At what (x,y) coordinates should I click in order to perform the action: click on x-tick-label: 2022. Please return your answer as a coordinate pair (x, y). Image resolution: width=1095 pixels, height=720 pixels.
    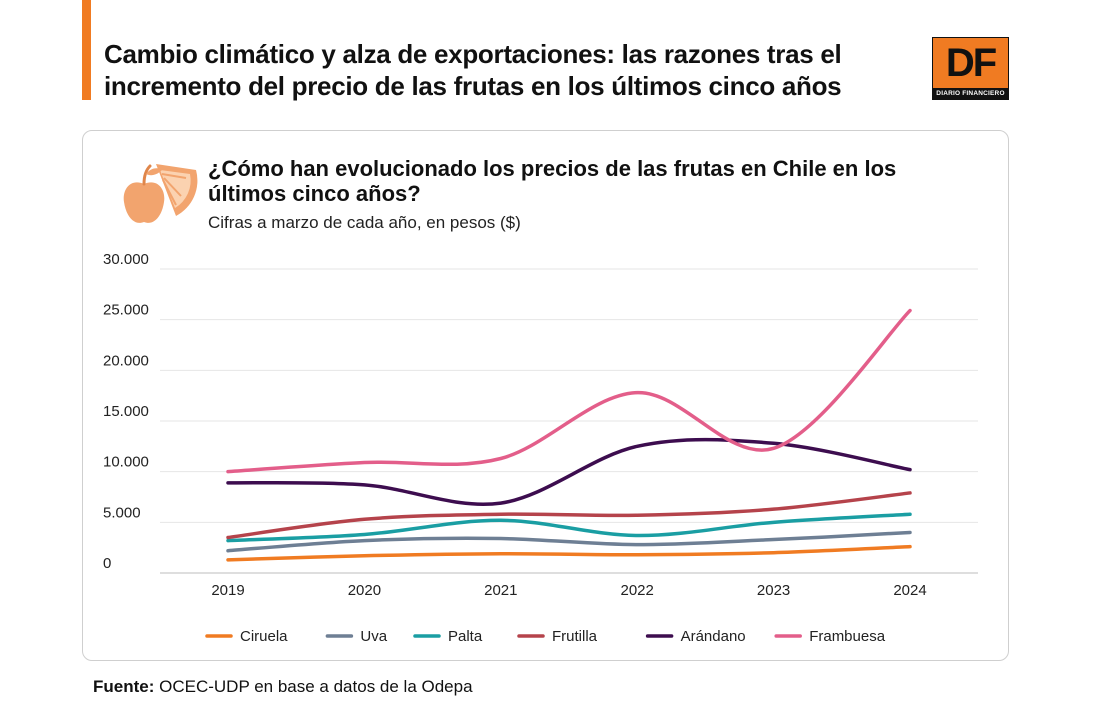
    Looking at the image, I should click on (637, 590).